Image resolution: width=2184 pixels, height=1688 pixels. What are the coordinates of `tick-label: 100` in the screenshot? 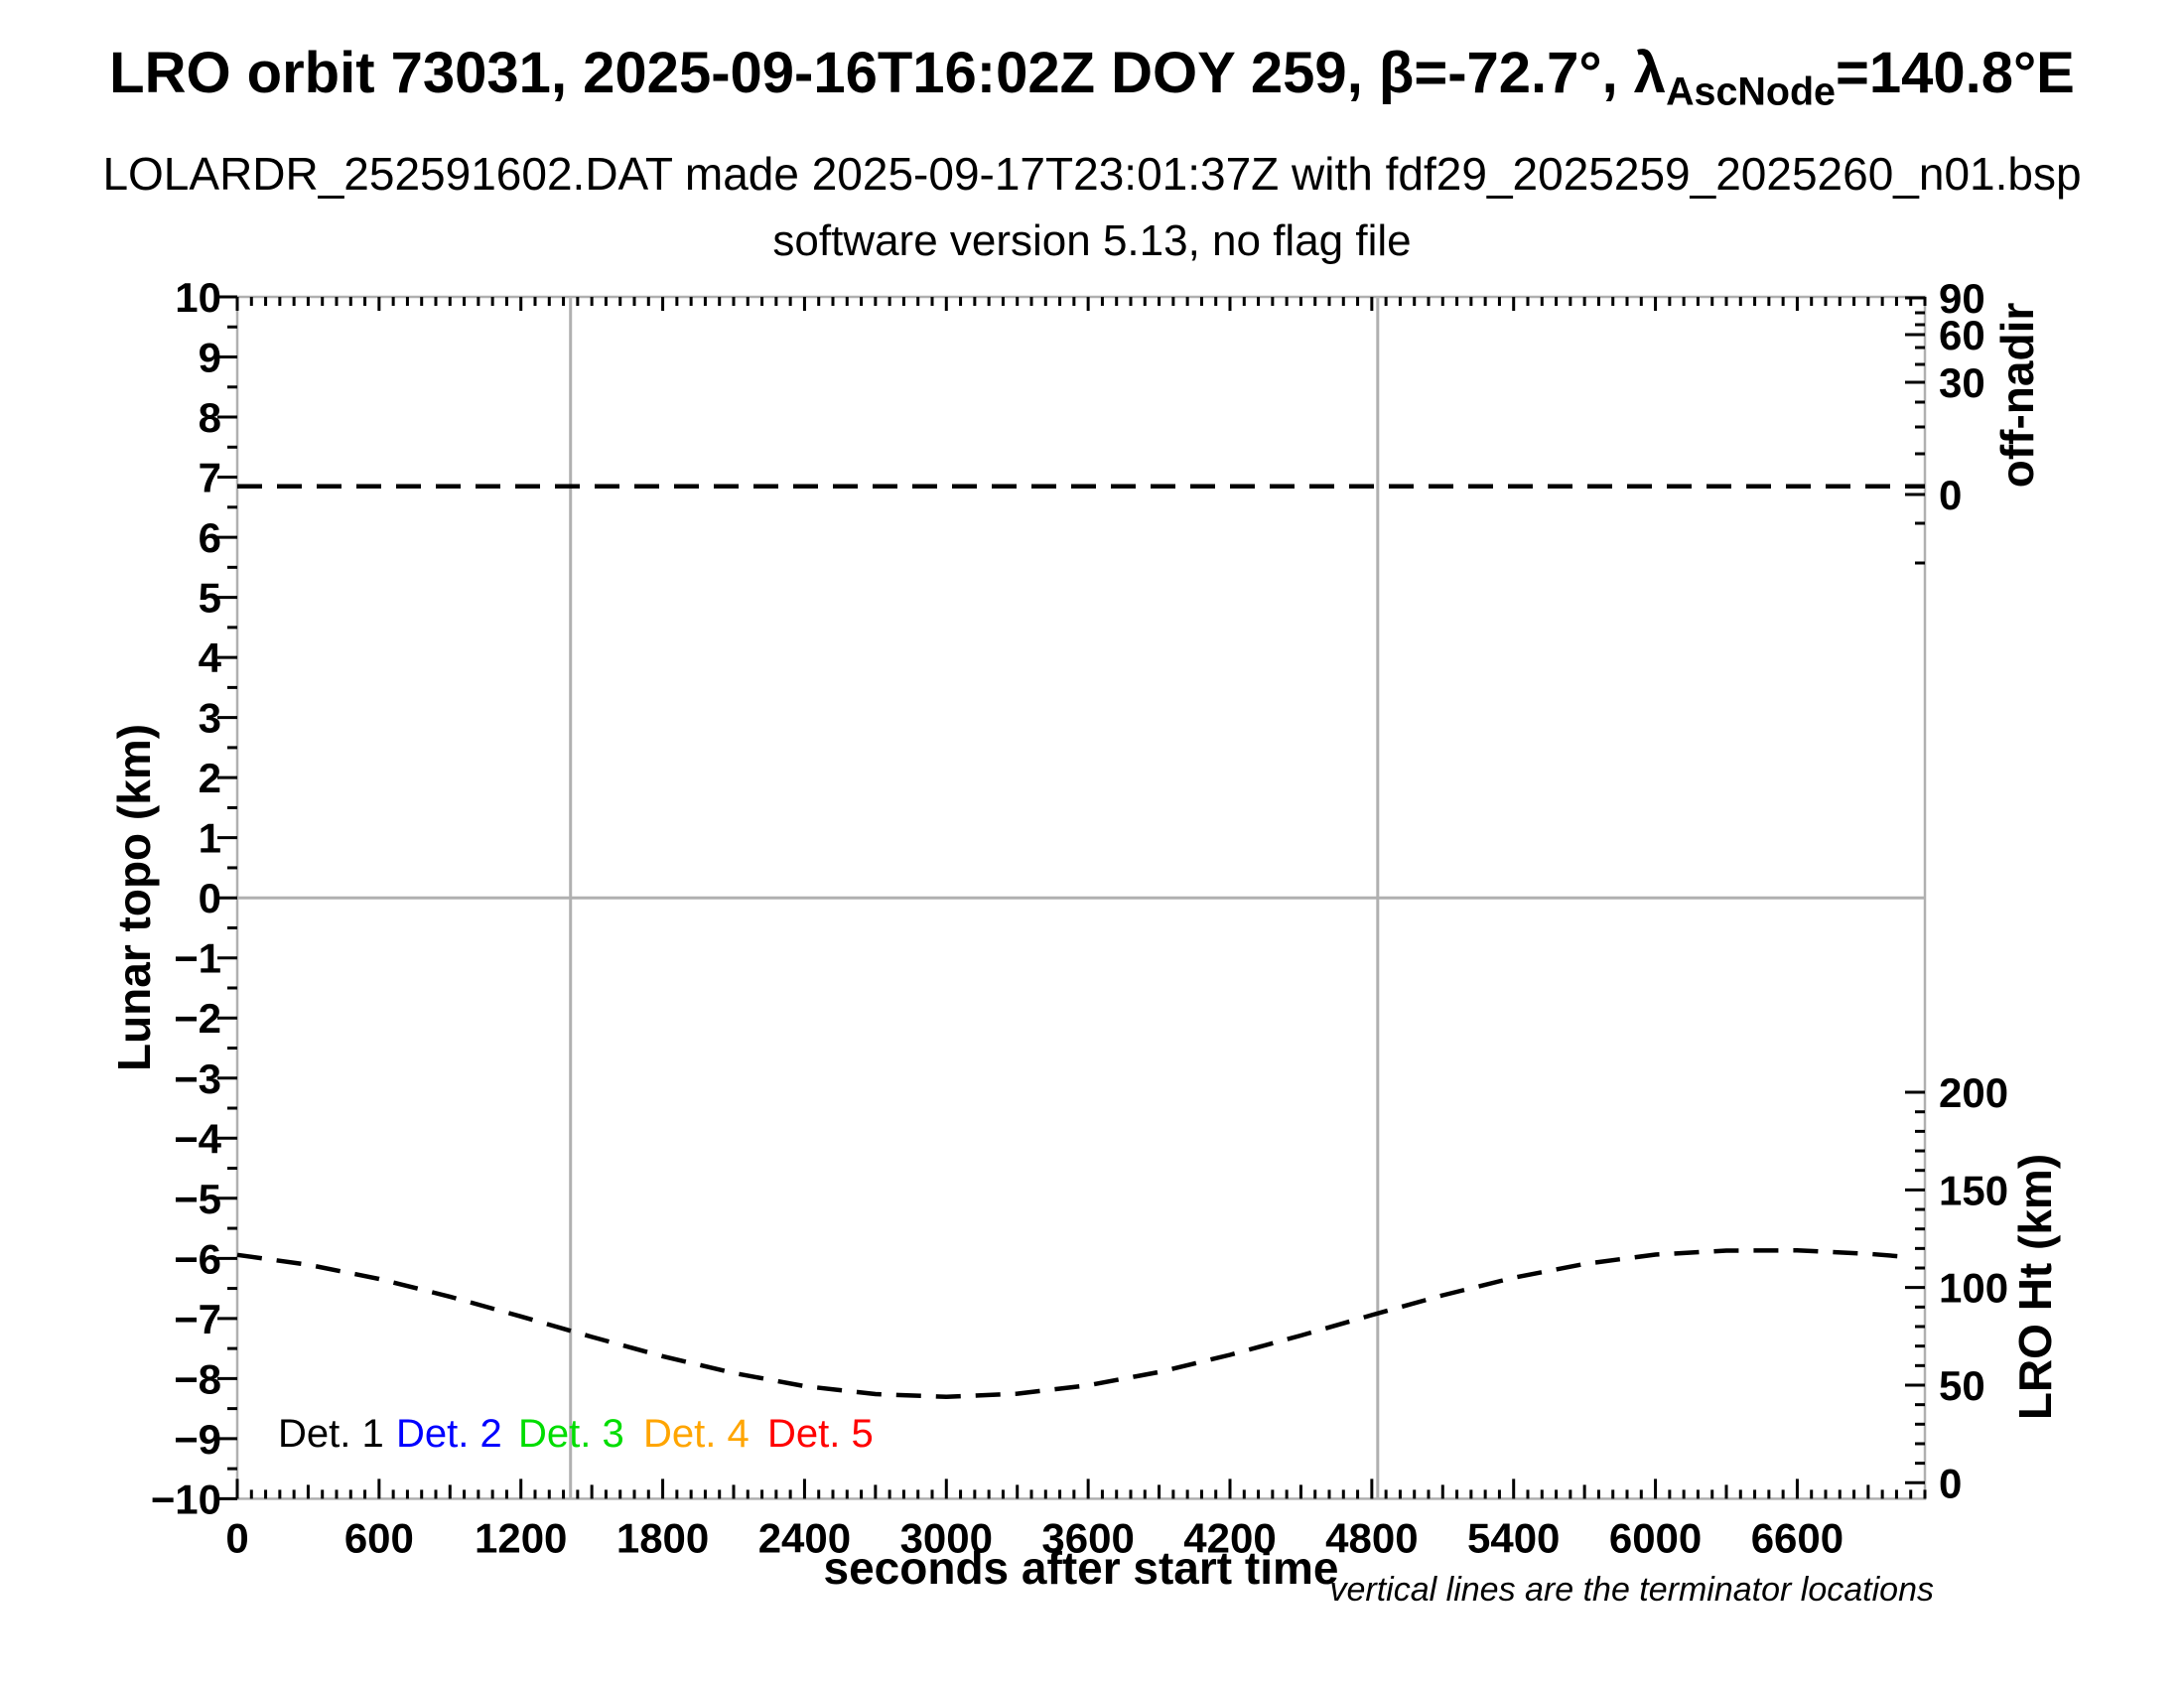 It's located at (1973, 1288).